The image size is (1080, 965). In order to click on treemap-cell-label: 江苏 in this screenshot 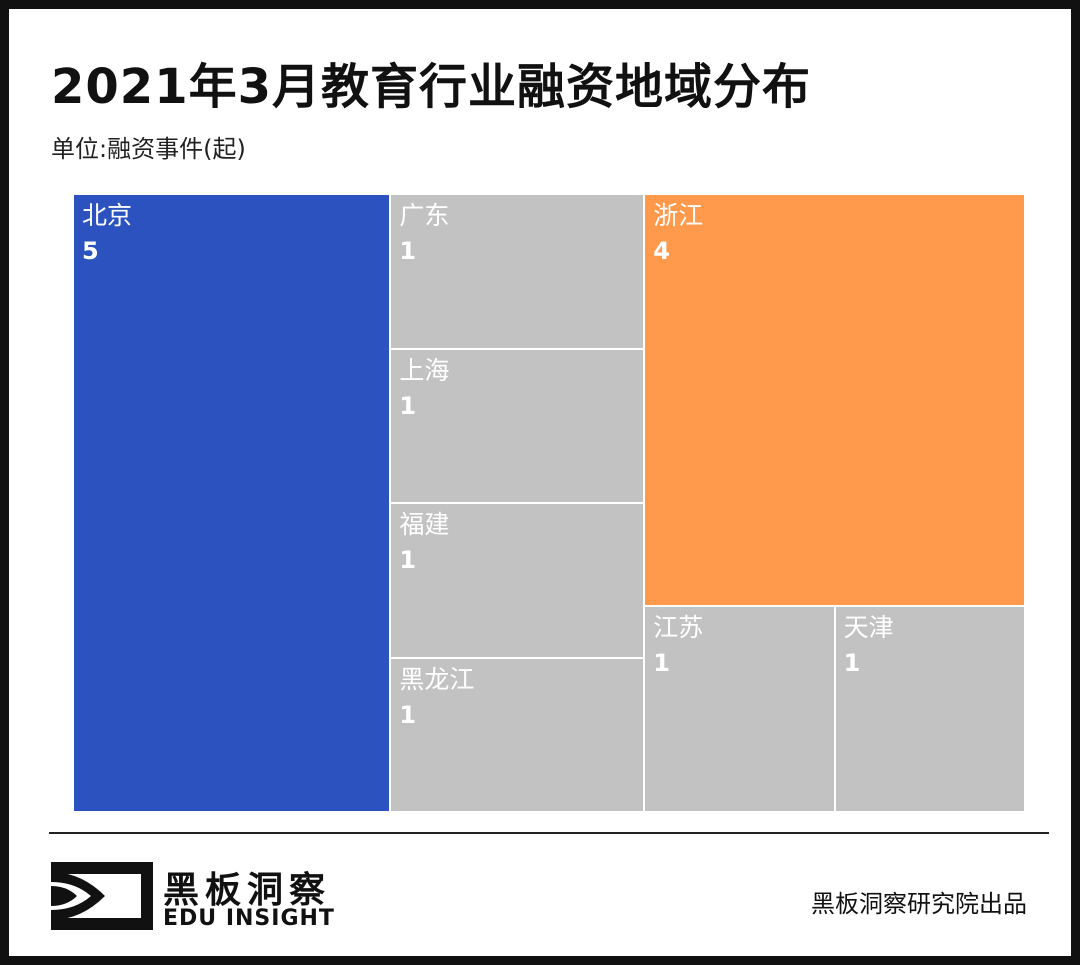, I will do `click(678, 627)`.